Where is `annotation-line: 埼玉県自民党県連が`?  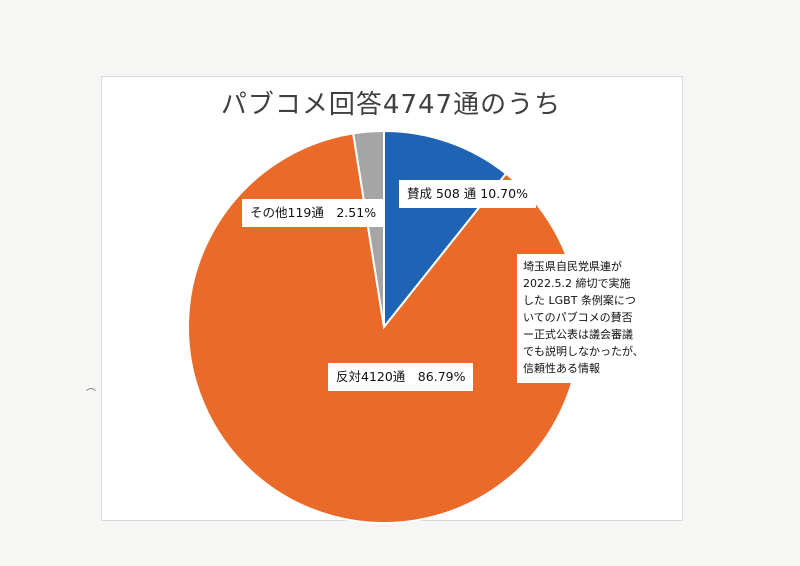
annotation-line: 埼玉県自民党県連が is located at coordinates (572, 266).